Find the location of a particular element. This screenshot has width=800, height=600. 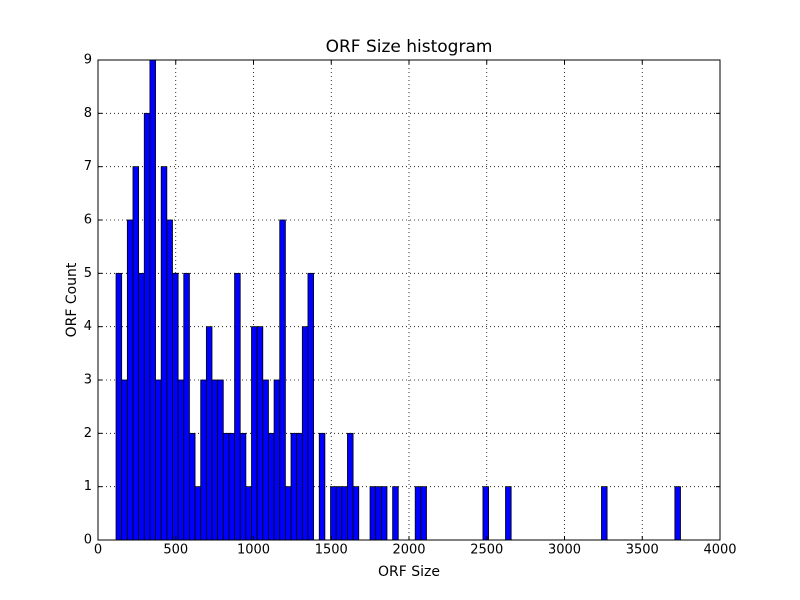

y-axis-label: ORF Count is located at coordinates (72, 299).